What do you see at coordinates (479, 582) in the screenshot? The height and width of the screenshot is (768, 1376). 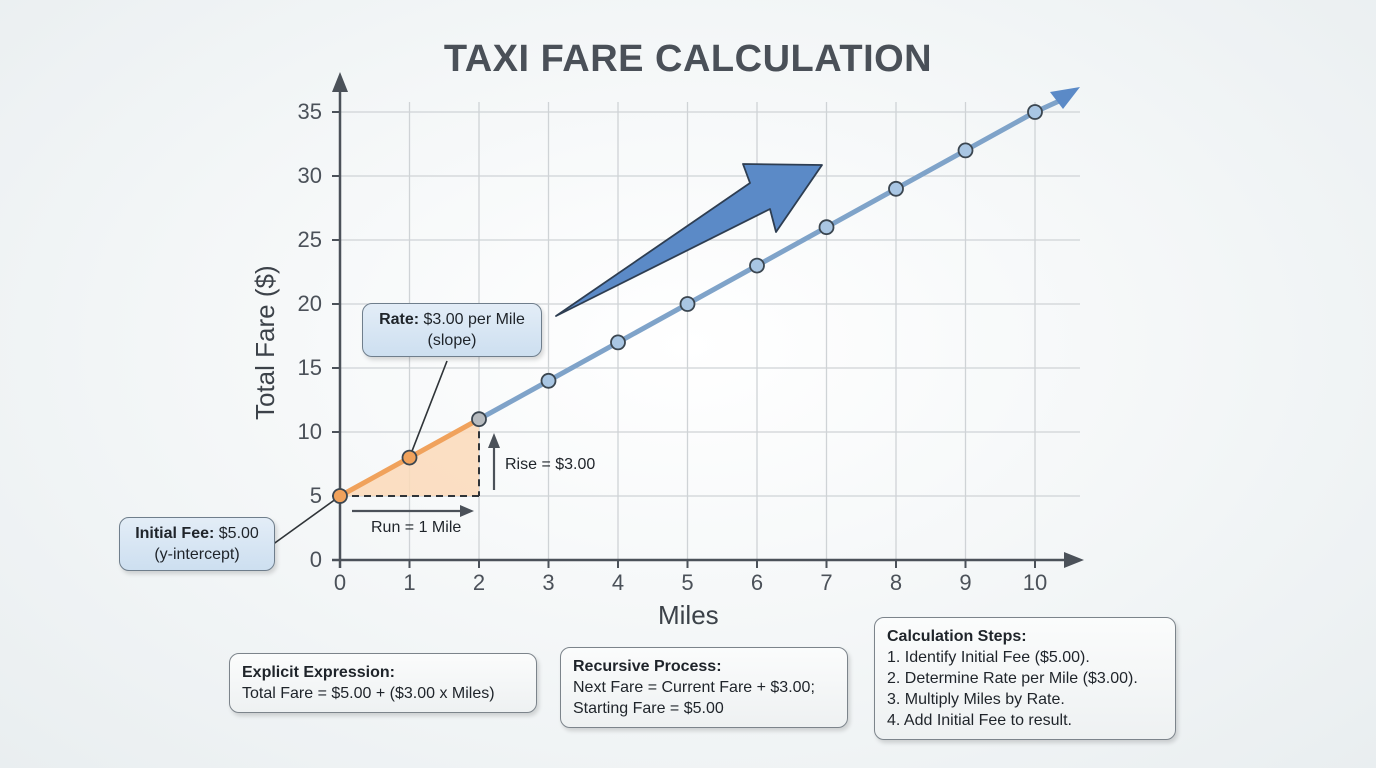 I see `x-tick-label: 2` at bounding box center [479, 582].